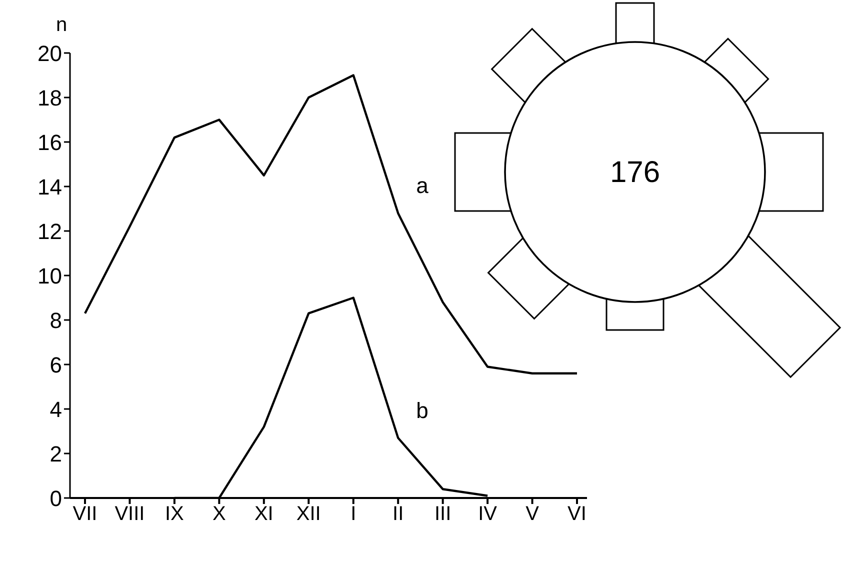 The height and width of the screenshot is (561, 847). What do you see at coordinates (533, 514) in the screenshot?
I see `x-tick-label: V` at bounding box center [533, 514].